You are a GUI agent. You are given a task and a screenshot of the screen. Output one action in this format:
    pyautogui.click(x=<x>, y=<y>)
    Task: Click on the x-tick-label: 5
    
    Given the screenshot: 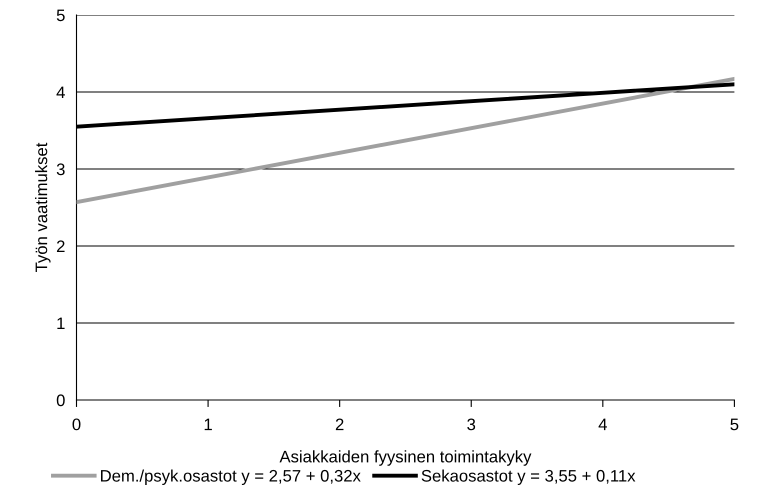 What is the action you would take?
    pyautogui.click(x=734, y=424)
    